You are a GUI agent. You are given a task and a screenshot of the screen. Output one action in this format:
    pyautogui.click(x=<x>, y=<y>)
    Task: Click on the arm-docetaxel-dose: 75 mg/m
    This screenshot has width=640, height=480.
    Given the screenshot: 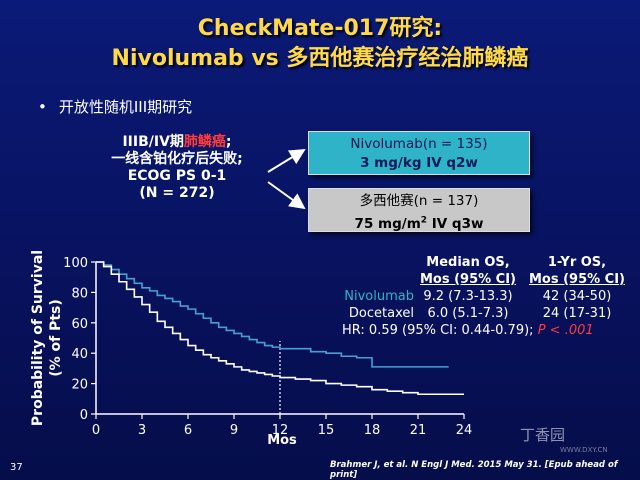 What is the action you would take?
    pyautogui.click(x=387, y=223)
    